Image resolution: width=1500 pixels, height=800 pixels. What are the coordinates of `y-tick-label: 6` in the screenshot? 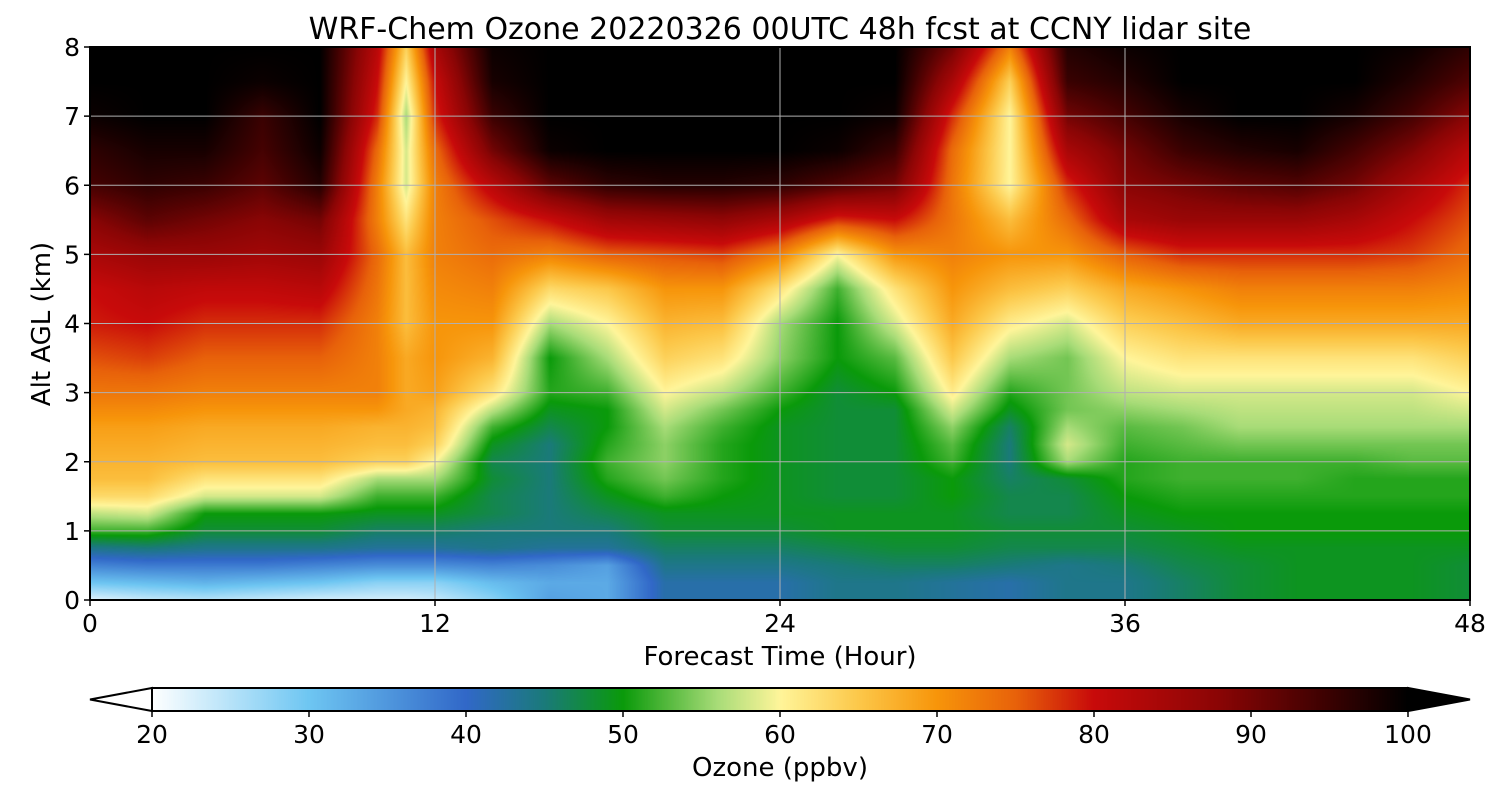 It's located at (72, 185).